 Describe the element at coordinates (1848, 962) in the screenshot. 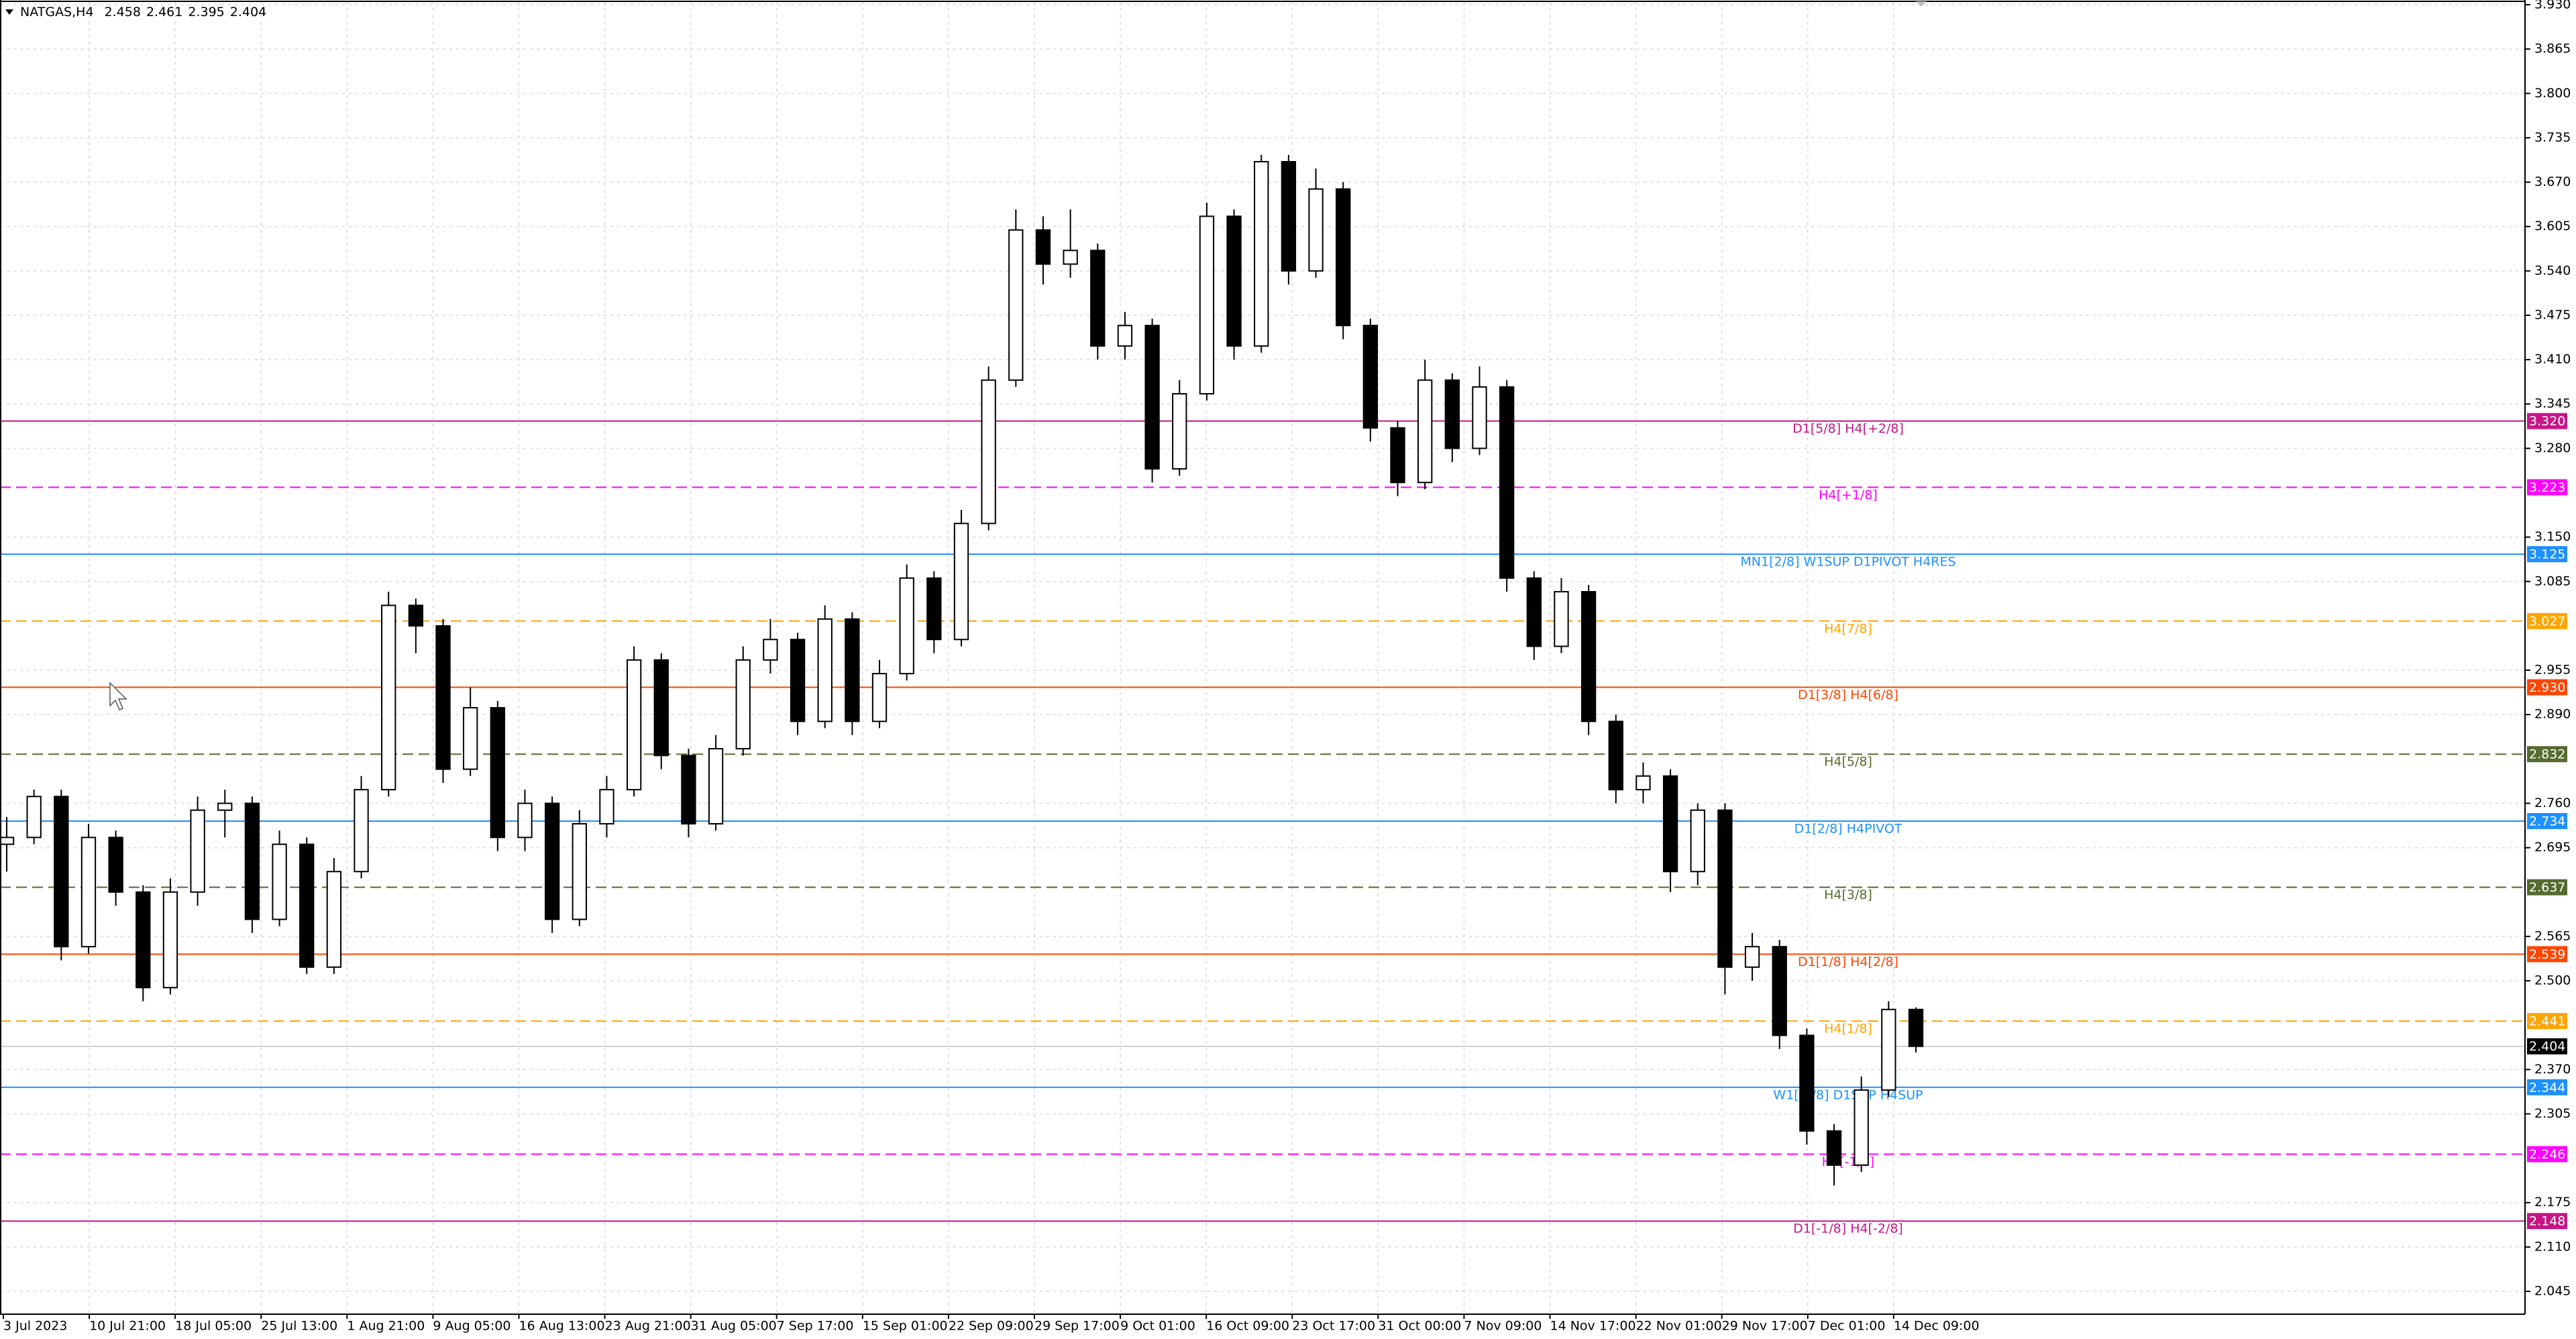

I see `level-text: D1[1/8] H4[2/8]` at that location.